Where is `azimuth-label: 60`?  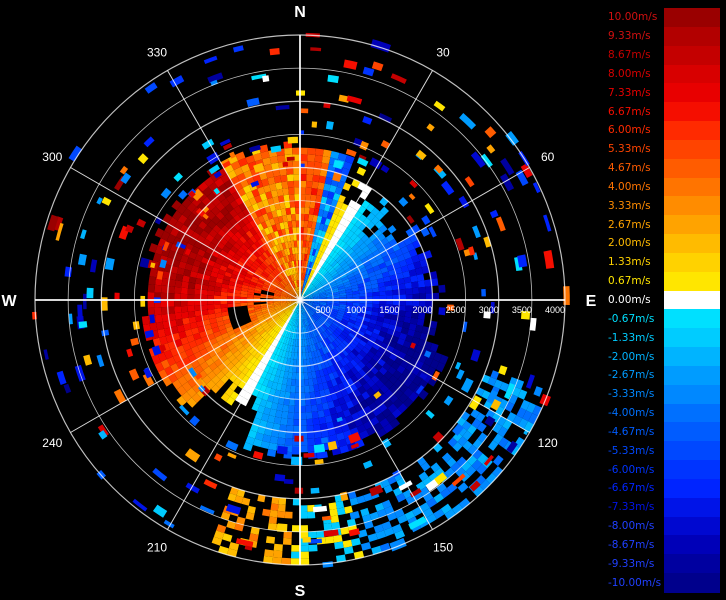
azimuth-label: 60 is located at coordinates (548, 157).